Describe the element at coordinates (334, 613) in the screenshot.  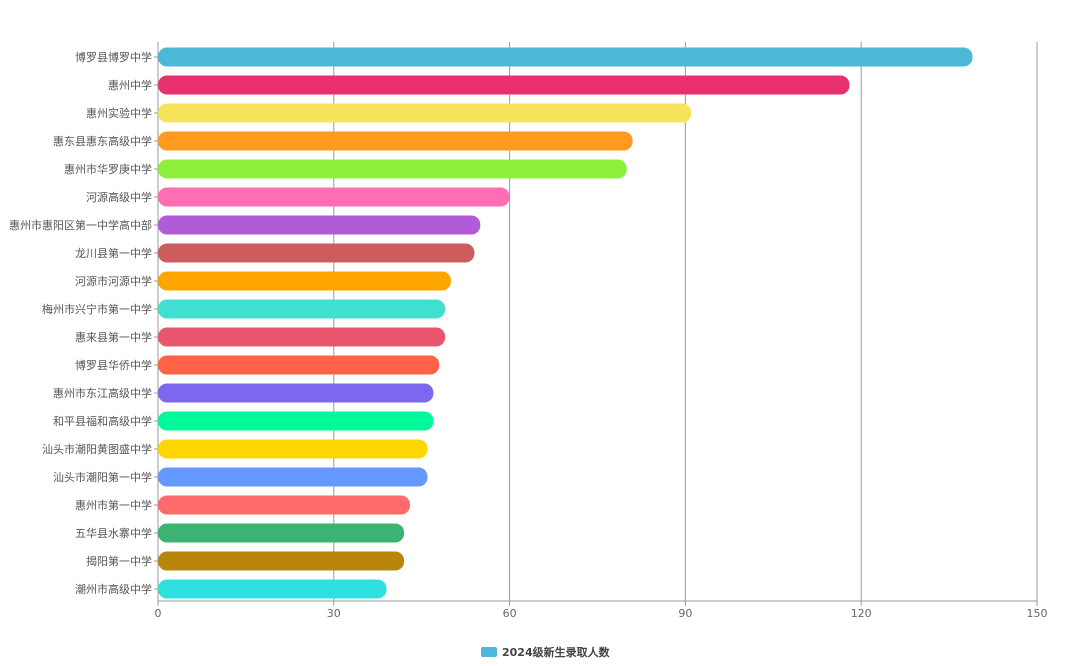
I see `x-tick-label: 30` at that location.